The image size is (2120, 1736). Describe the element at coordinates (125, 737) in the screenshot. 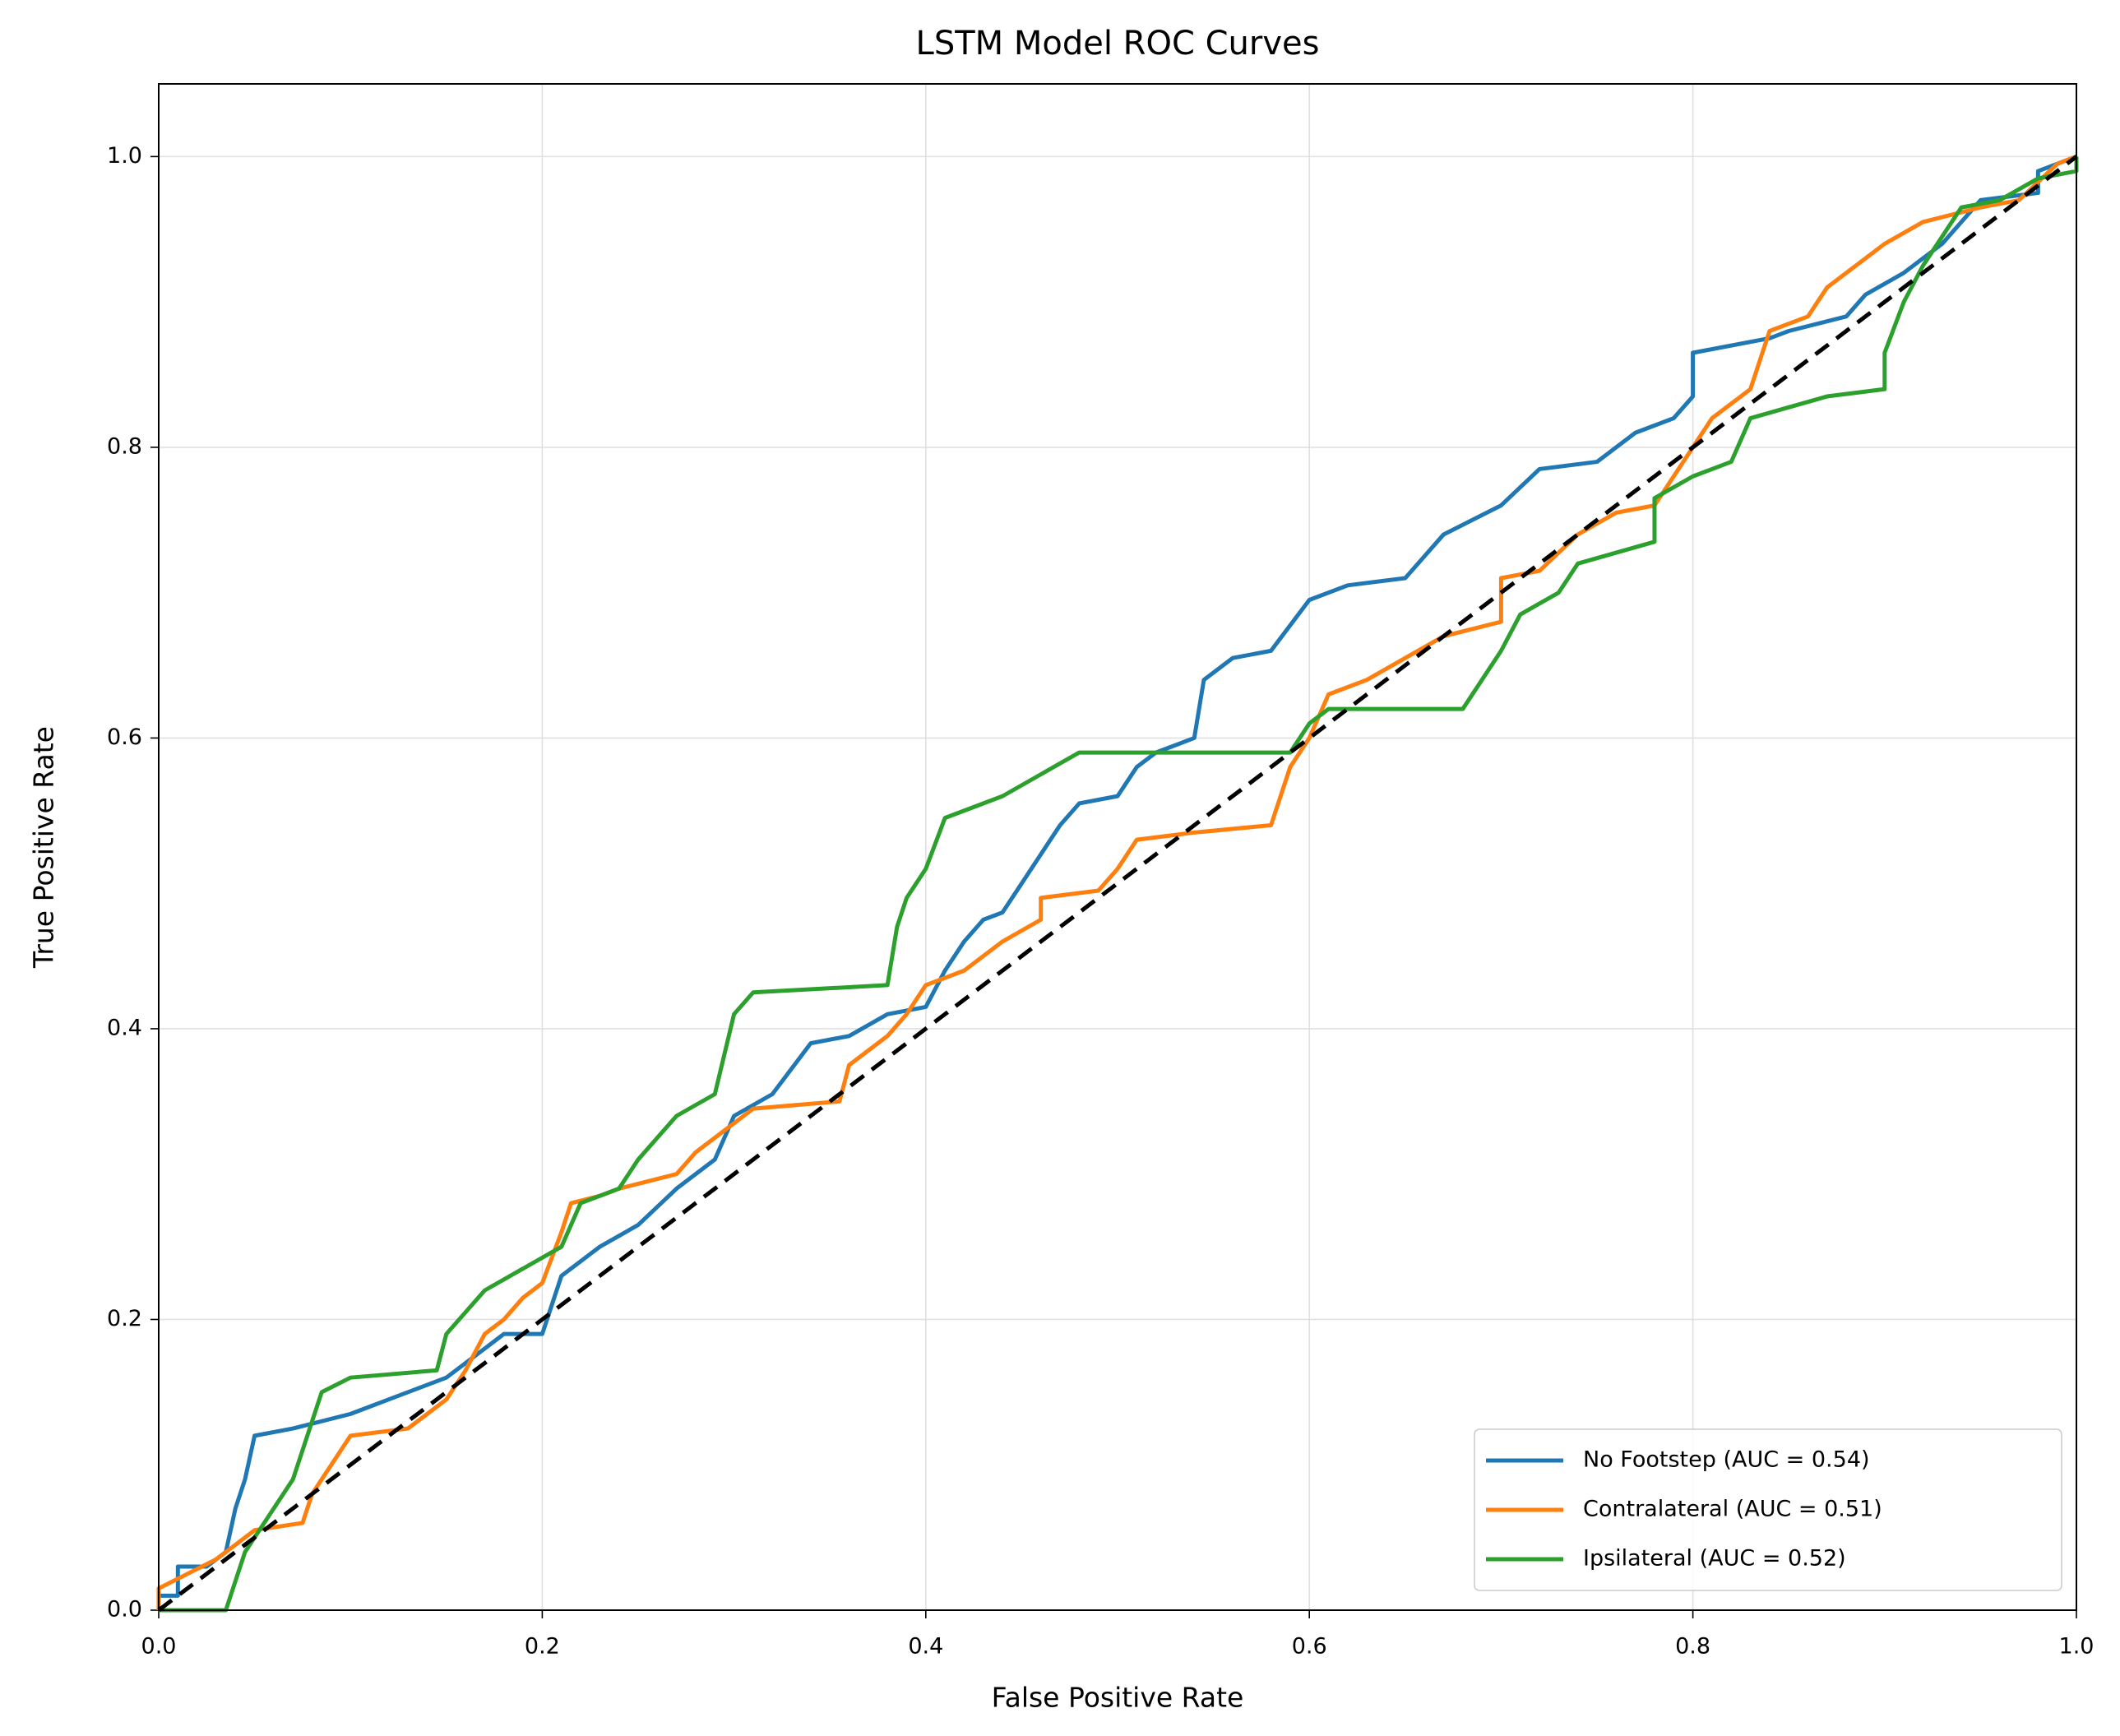

I see `y-tick-label: 0.6` at that location.